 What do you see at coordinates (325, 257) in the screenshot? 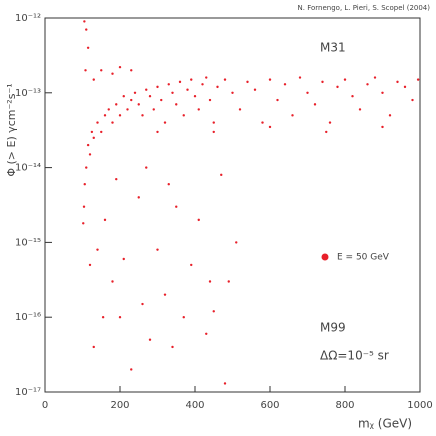
I see `legend-marker` at bounding box center [325, 257].